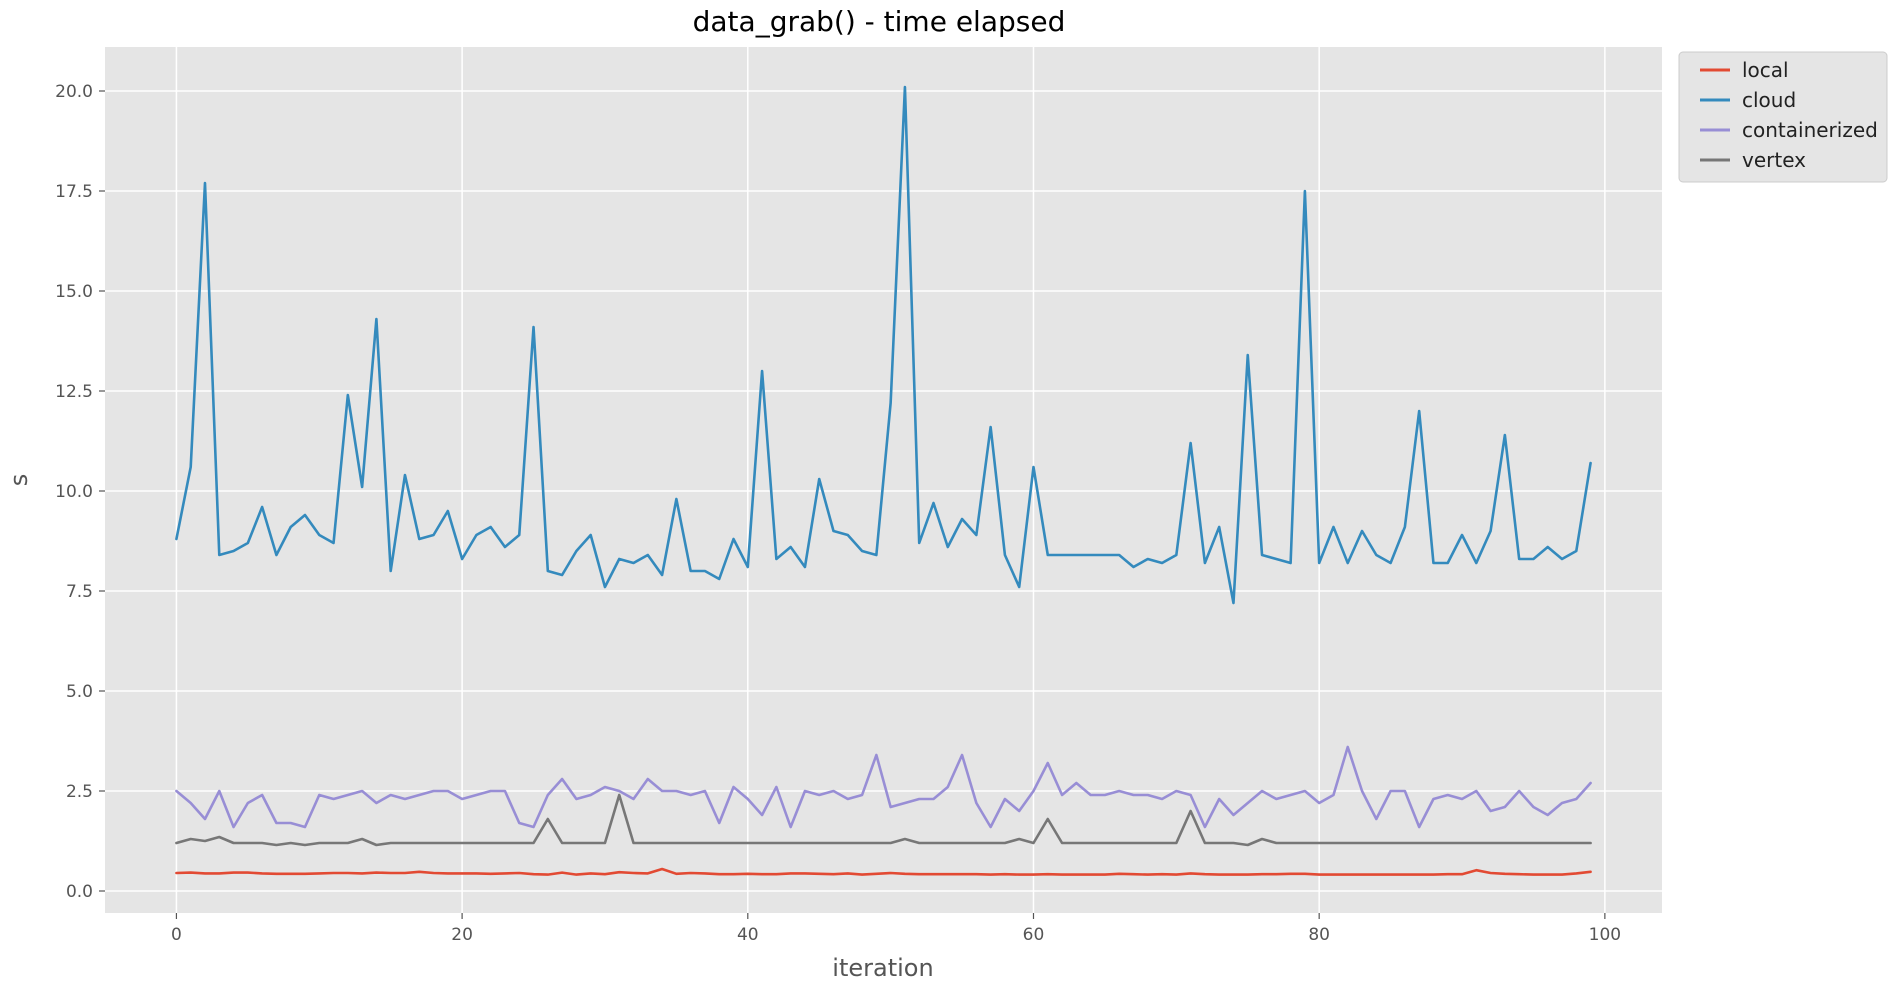 Image resolution: width=1898 pixels, height=990 pixels. Describe the element at coordinates (79, 792) in the screenshot. I see `y-tick-label: 2.5` at that location.